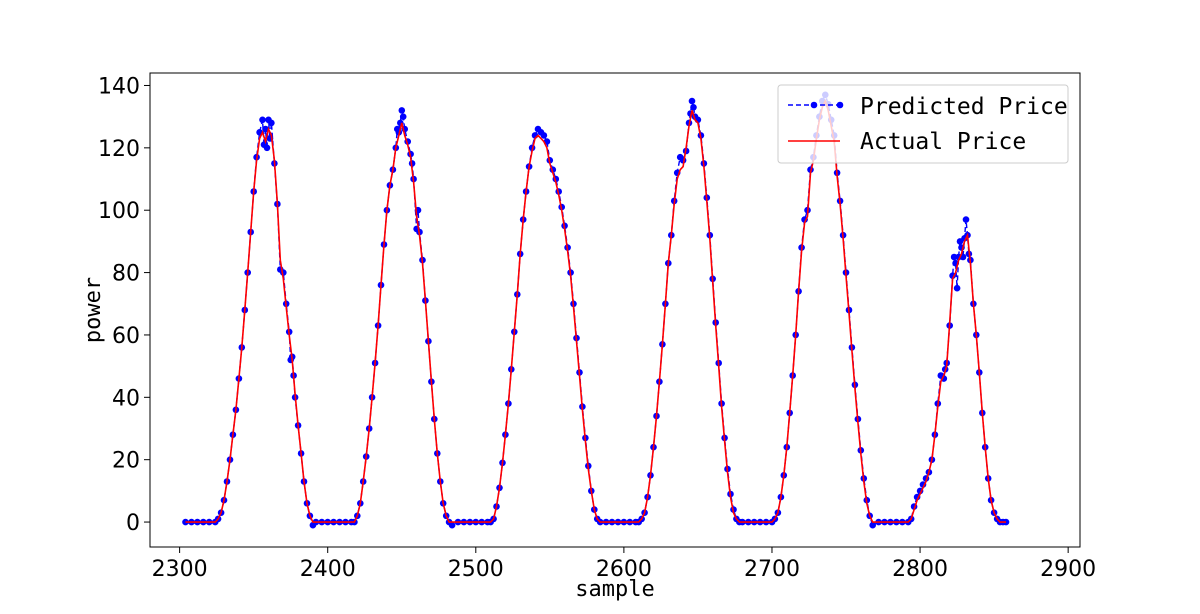  I want to click on y-tick-label: 40, so click(126, 398).